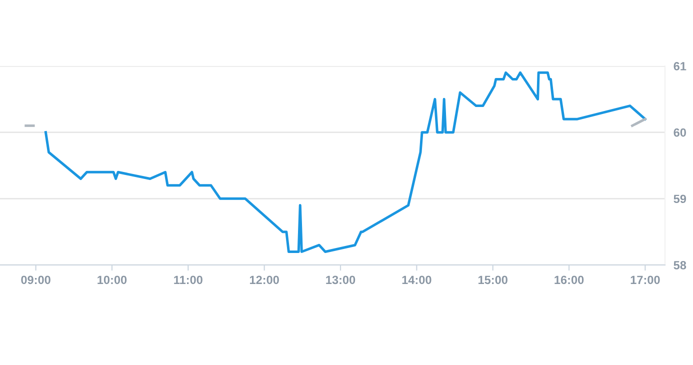 The image size is (693, 365). Describe the element at coordinates (493, 280) in the screenshot. I see `x-tick-label: 15:00` at that location.